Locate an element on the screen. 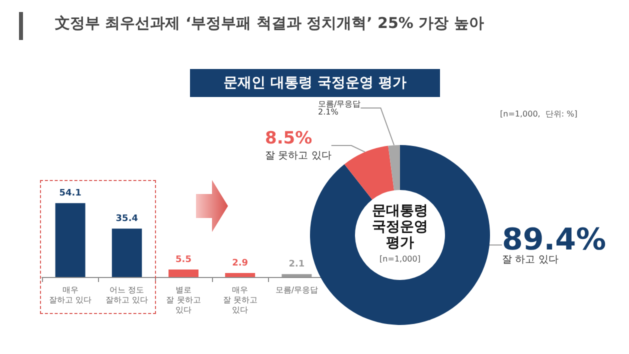 This screenshot has height=354, width=629. data-label: 8.5% is located at coordinates (288, 138).